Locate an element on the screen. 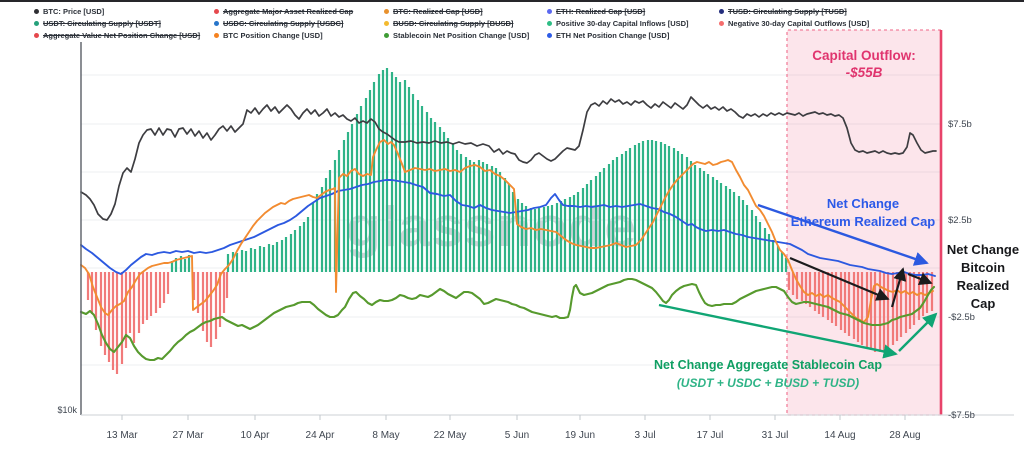  capital-outflow-annotation: Capital Outflow: -$55B is located at coordinates (864, 64).